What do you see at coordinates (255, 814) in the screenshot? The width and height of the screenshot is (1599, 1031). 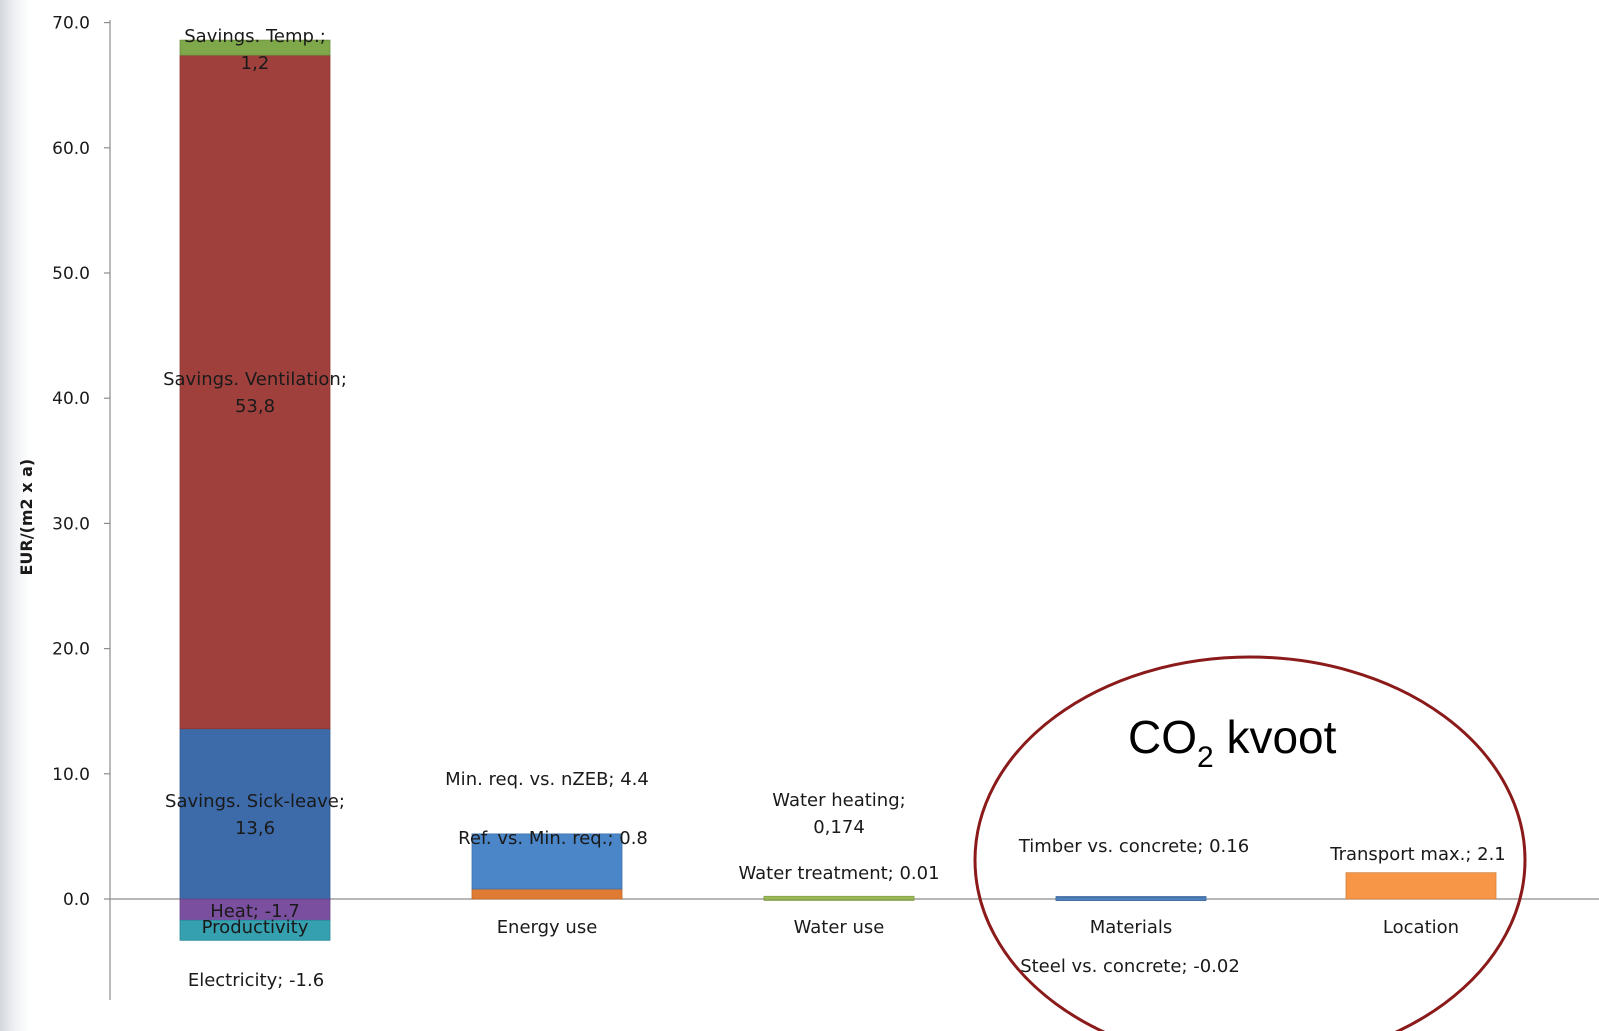 I see `bar-segment-savings-sick-leave` at bounding box center [255, 814].